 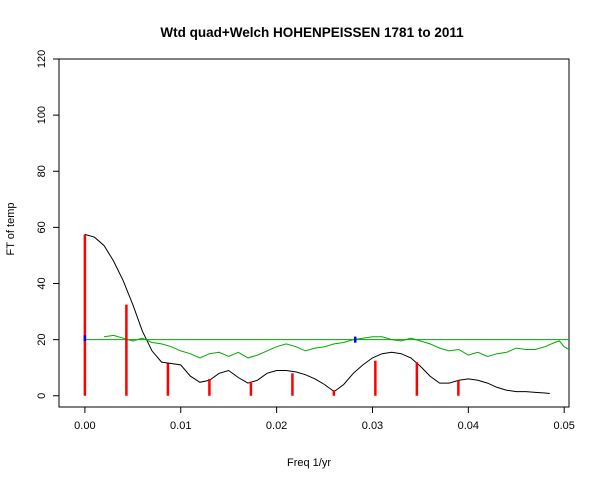 What do you see at coordinates (42, 283) in the screenshot?
I see `y-tick-label: 40` at bounding box center [42, 283].